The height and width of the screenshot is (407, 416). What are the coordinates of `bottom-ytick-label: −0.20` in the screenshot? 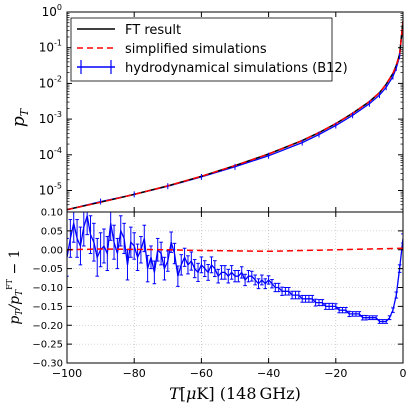 It's located at (47, 326).